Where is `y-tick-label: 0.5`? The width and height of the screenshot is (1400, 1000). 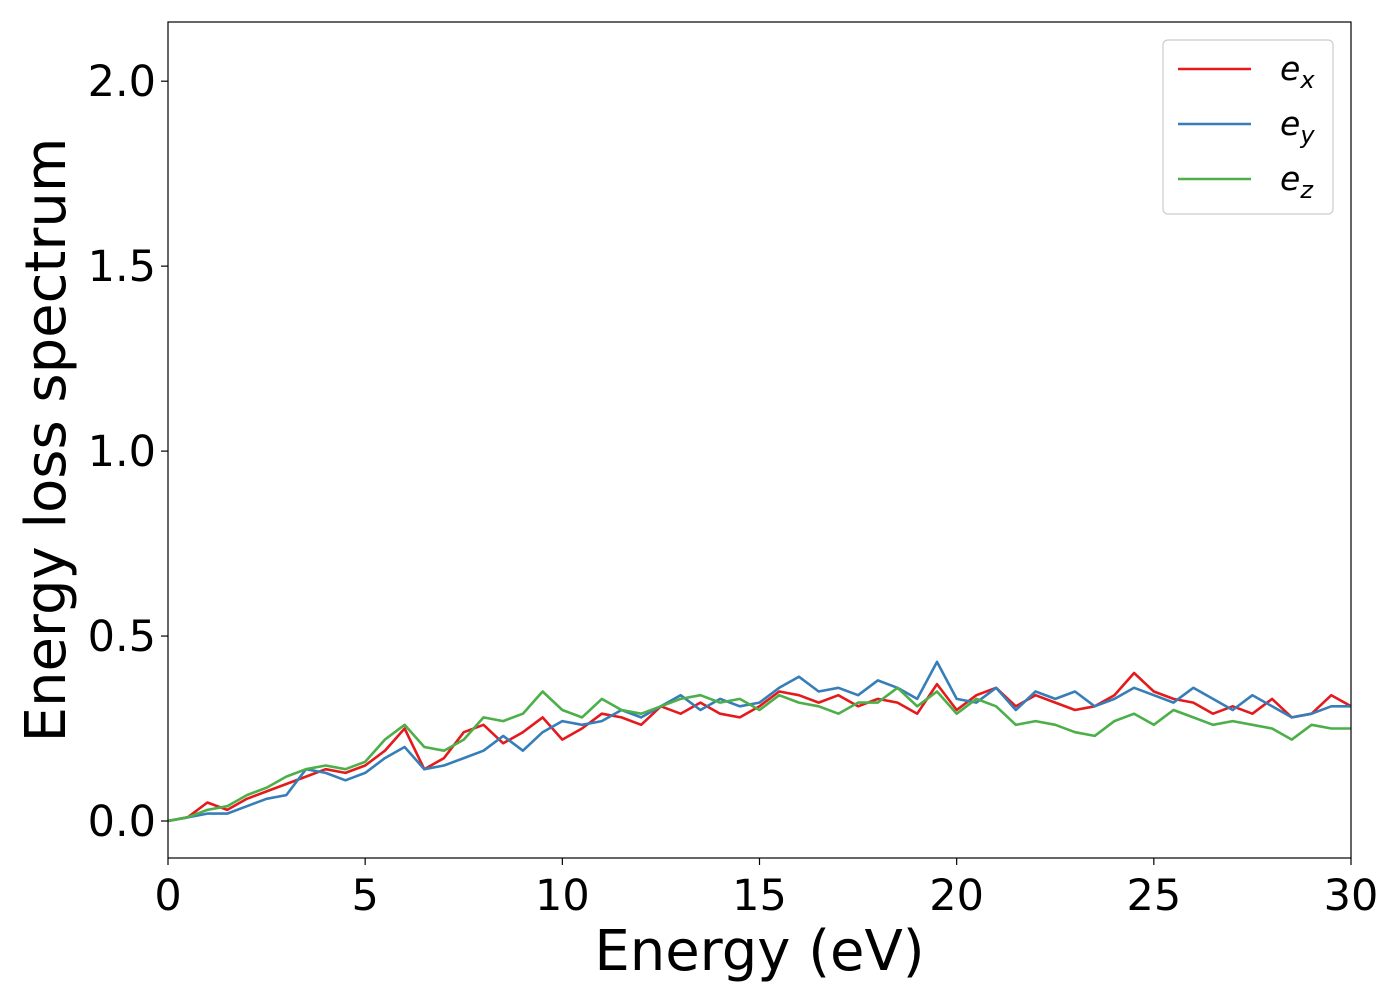
y-tick-label: 0.5 is located at coordinates (122, 637).